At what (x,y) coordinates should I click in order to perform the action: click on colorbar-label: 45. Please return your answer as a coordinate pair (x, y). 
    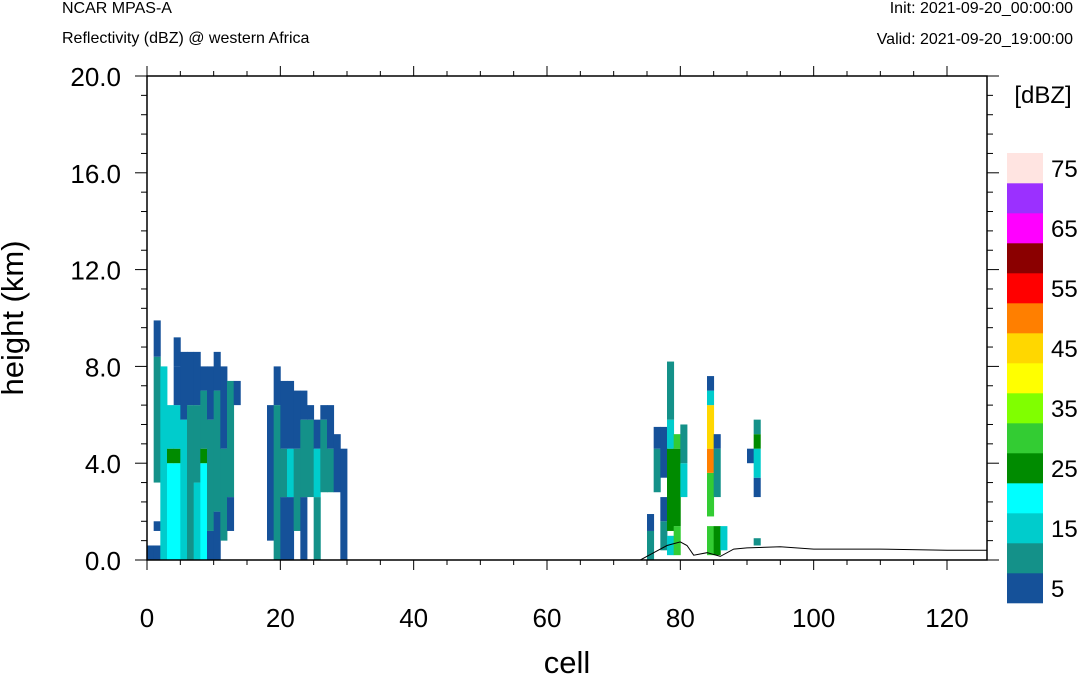
    Looking at the image, I should click on (1064, 349).